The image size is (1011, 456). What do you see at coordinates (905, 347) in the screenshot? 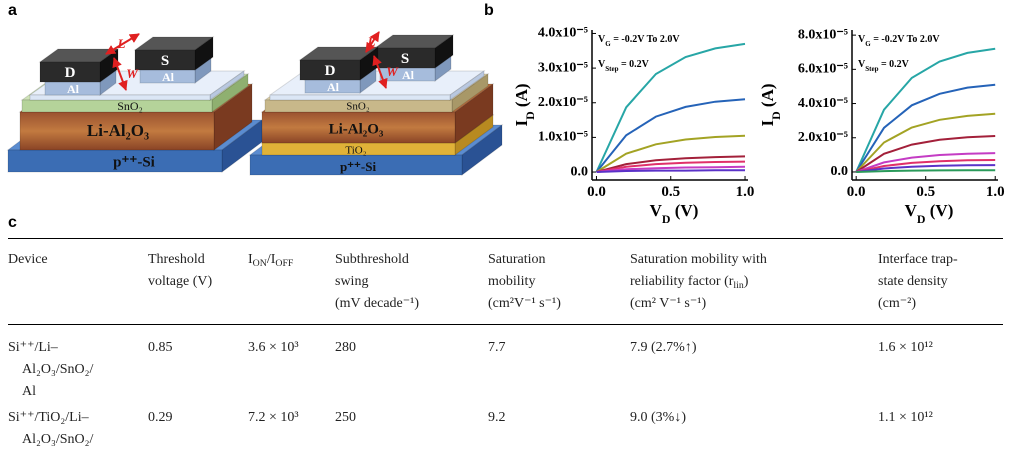
I see `table-cell: 1.6 × 10¹²` at bounding box center [905, 347].